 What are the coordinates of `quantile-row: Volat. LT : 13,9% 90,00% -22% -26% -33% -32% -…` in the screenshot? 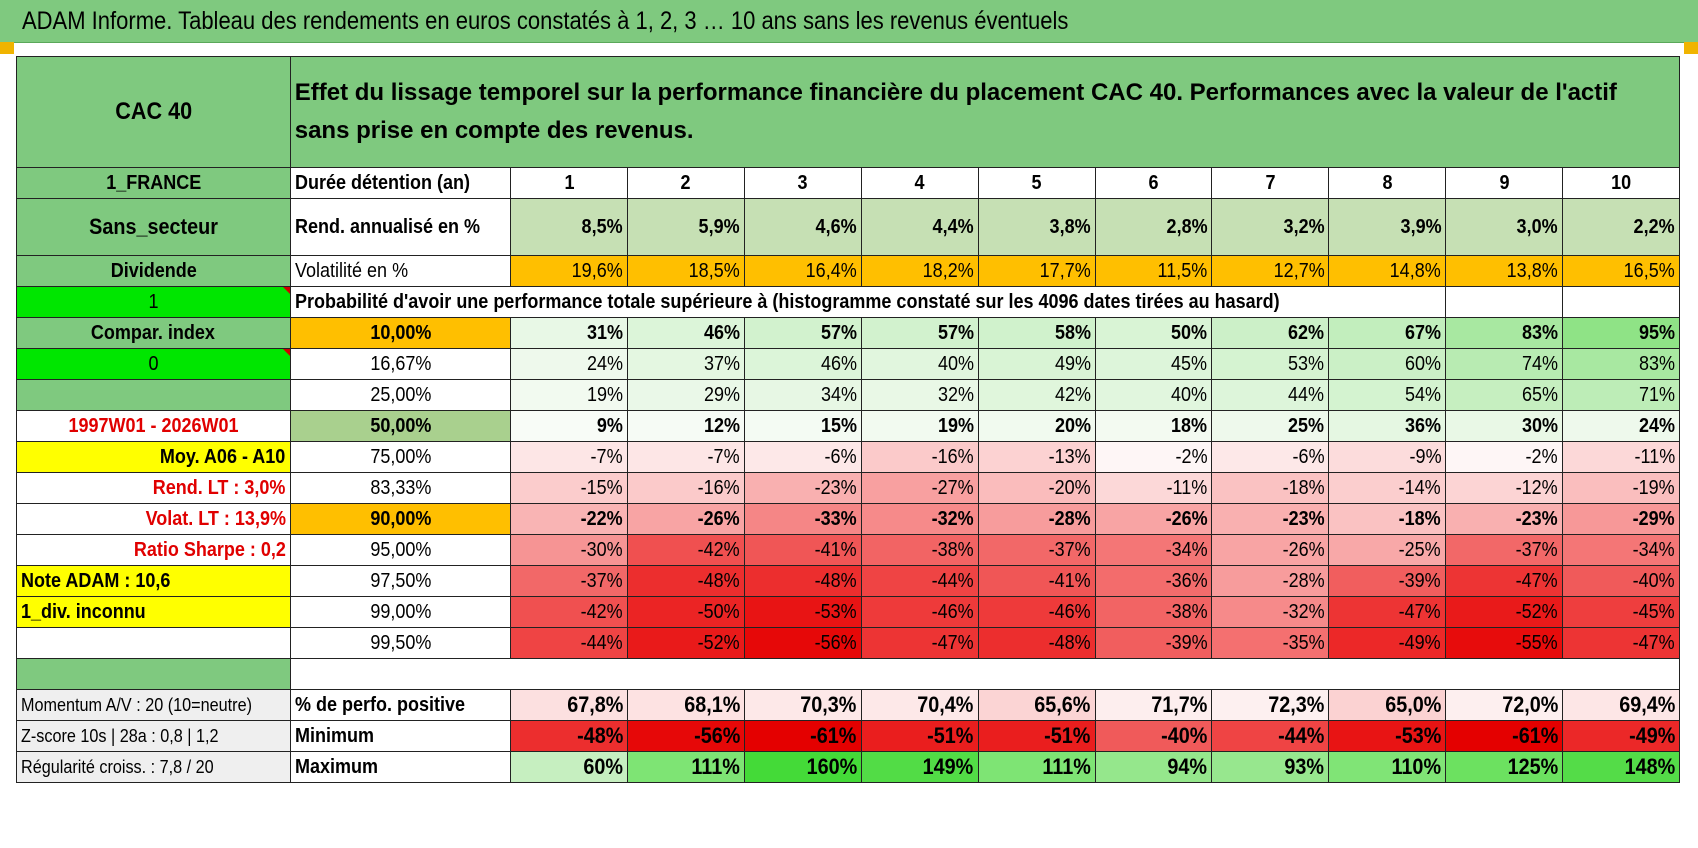 It's located at (848, 519).